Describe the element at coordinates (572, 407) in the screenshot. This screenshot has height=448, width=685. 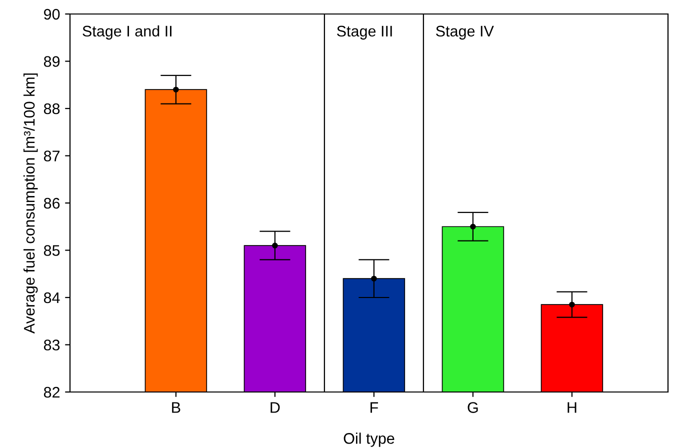
I see `x-tick-label: H` at that location.